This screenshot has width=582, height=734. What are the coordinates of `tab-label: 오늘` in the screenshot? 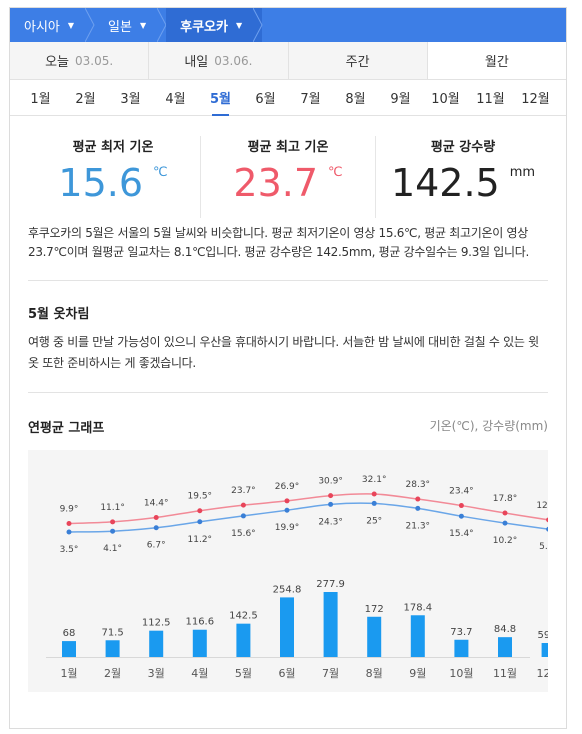 It's located at (57, 62).